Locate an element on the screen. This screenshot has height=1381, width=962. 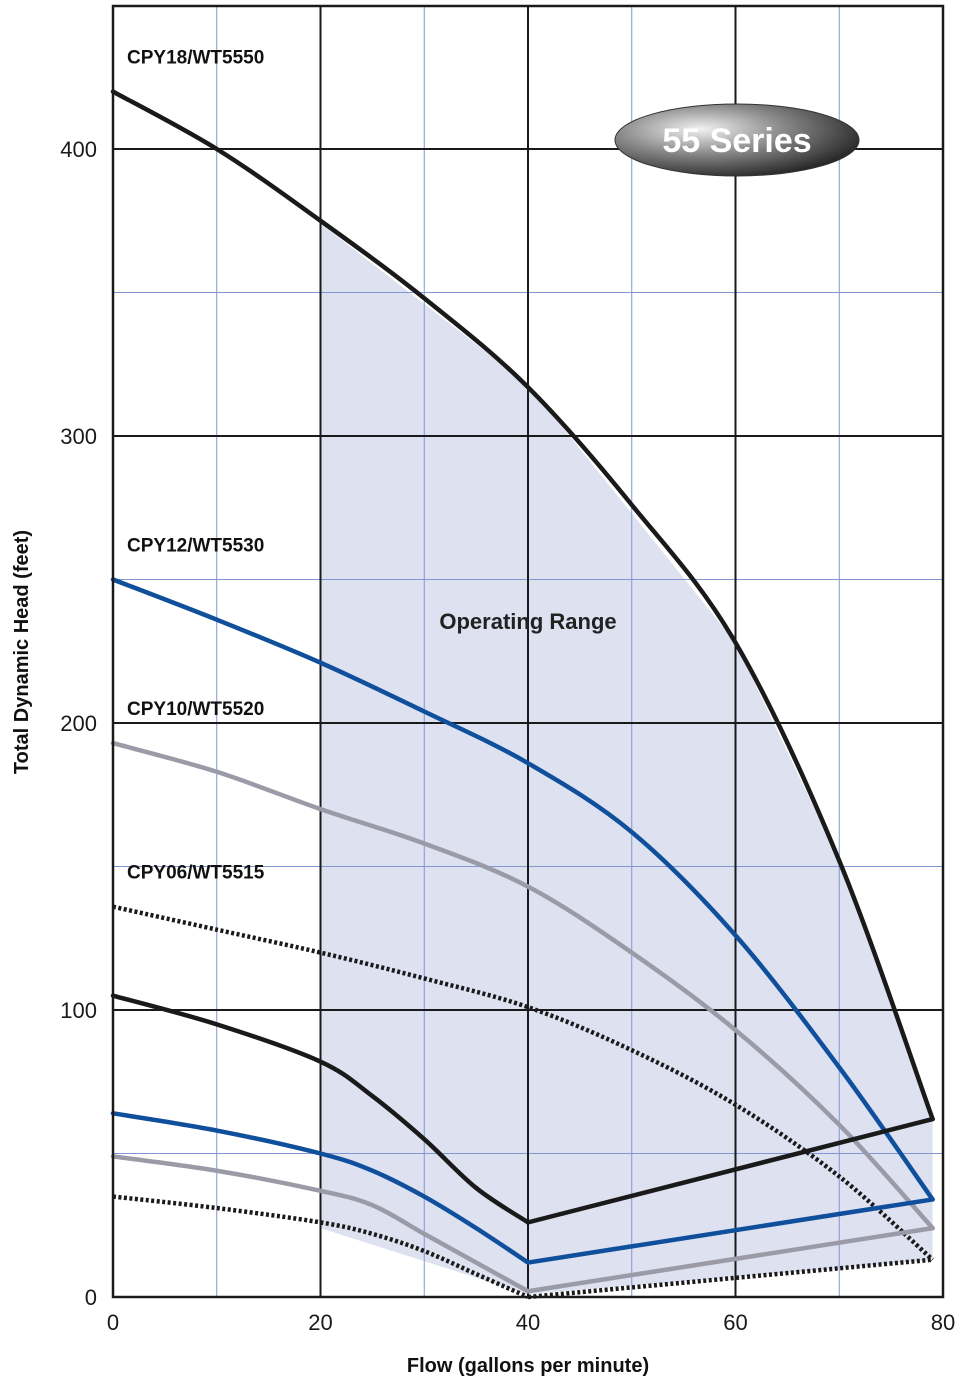
x-tick-label: 60 is located at coordinates (735, 1322).